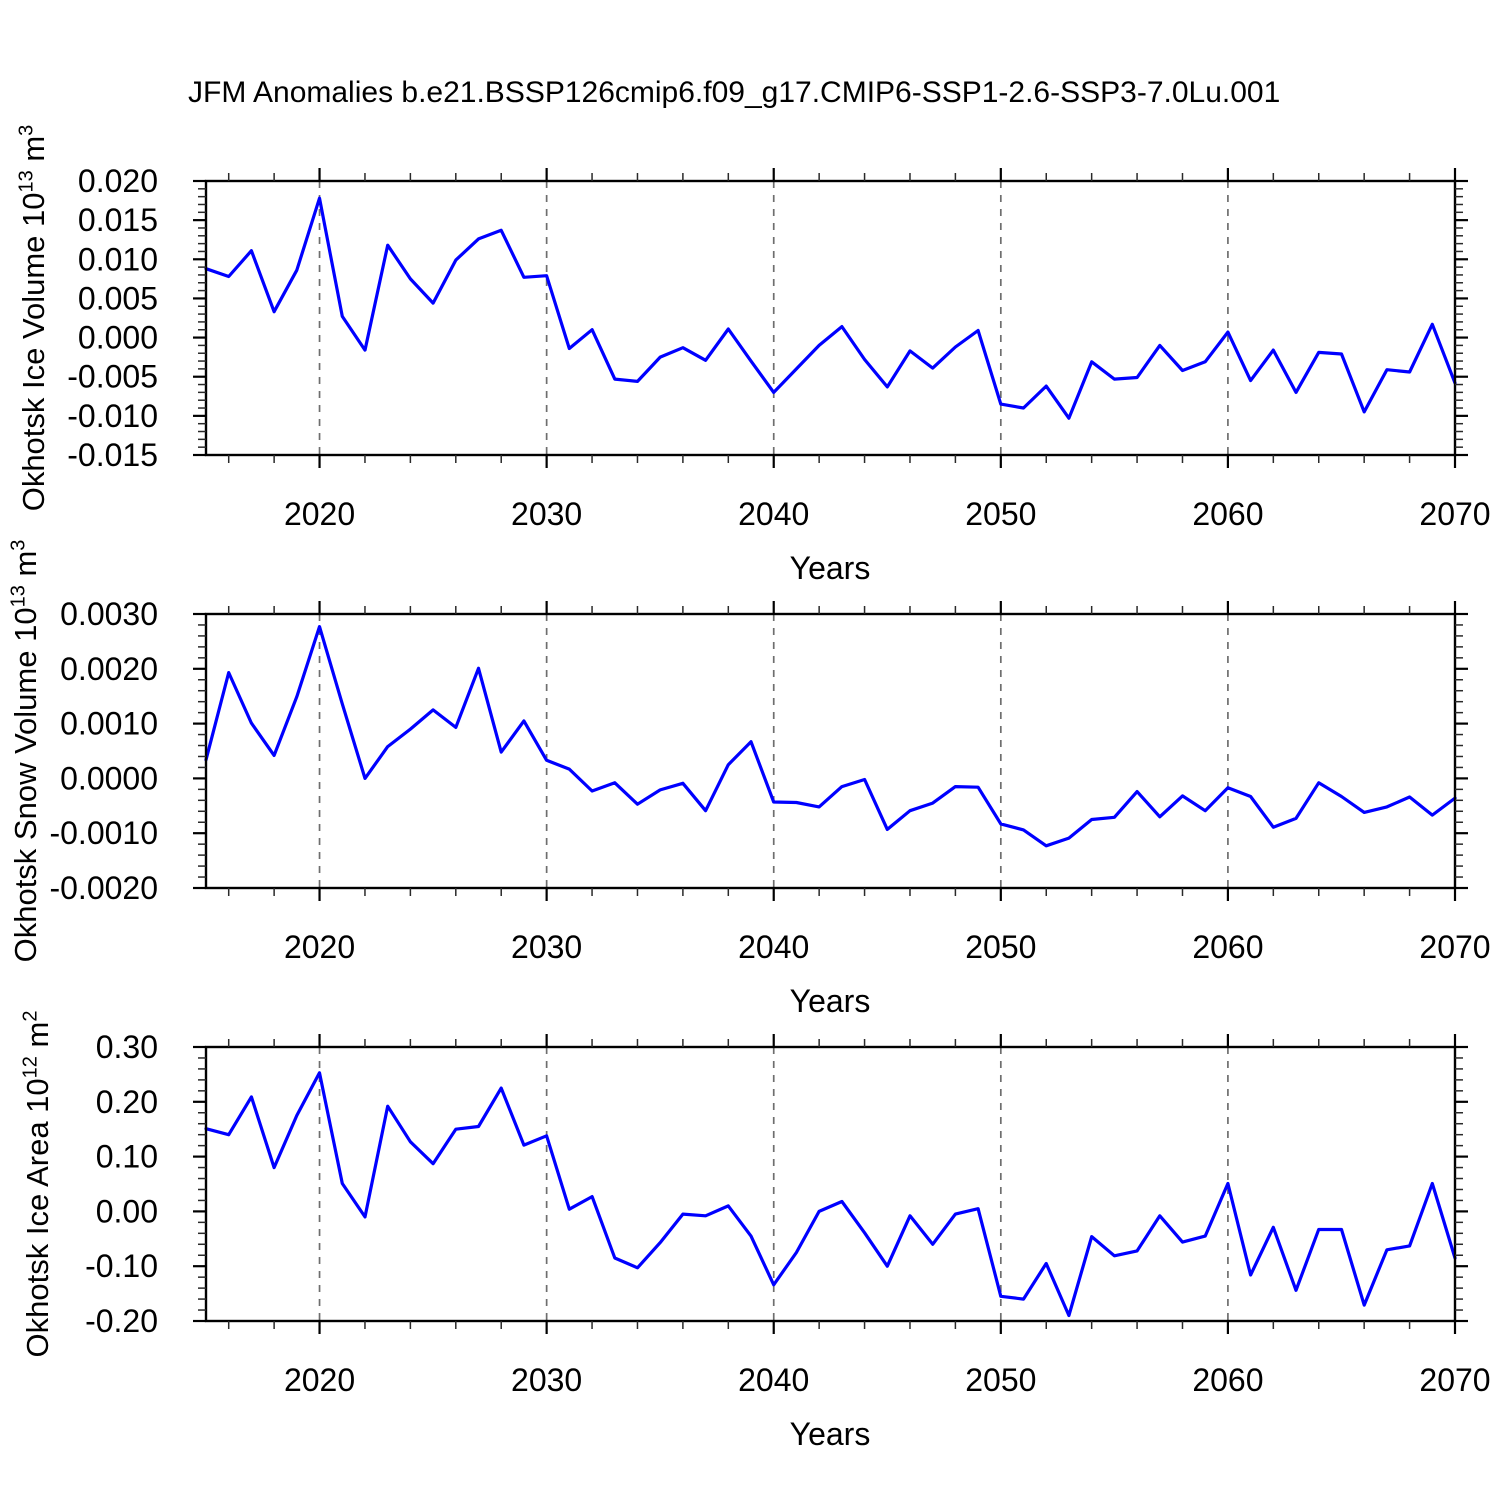 The image size is (1500, 1500). Describe the element at coordinates (121, 1321) in the screenshot. I see `svg-text: -0.20` at that location.